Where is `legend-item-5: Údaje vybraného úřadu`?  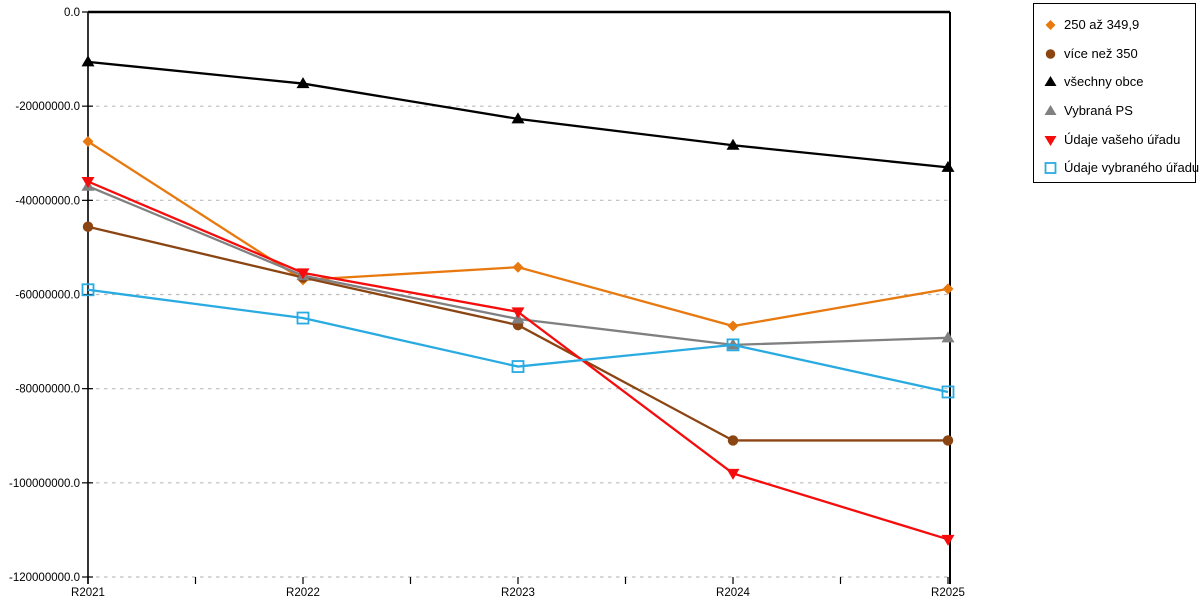
legend-item-5: Údaje vybraného úřadu is located at coordinates (1121, 167).